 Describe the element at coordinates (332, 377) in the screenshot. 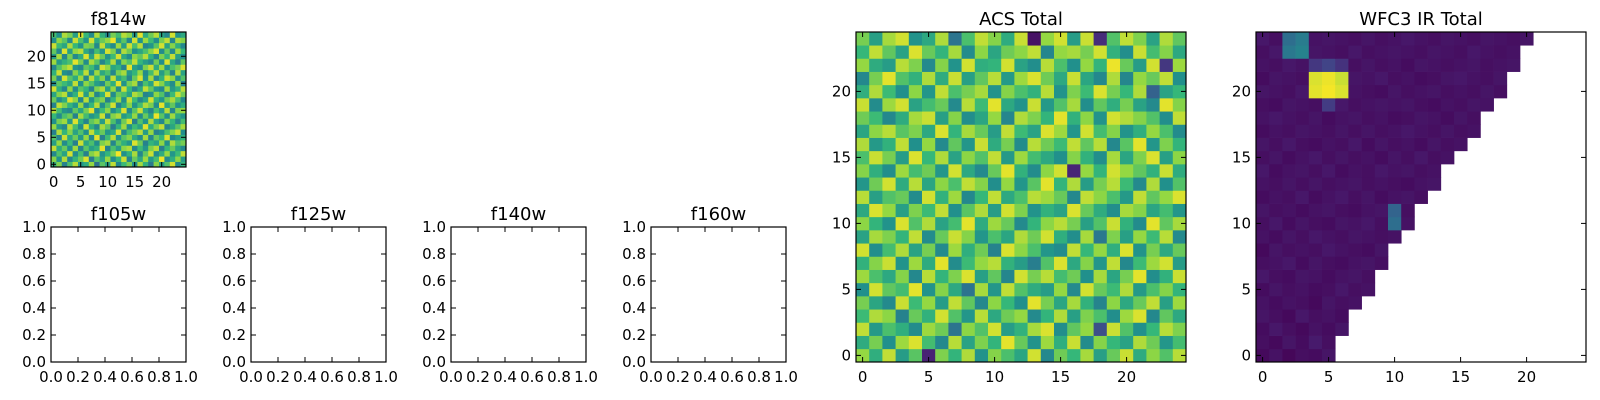

I see `x-tick-label: 0.6` at that location.